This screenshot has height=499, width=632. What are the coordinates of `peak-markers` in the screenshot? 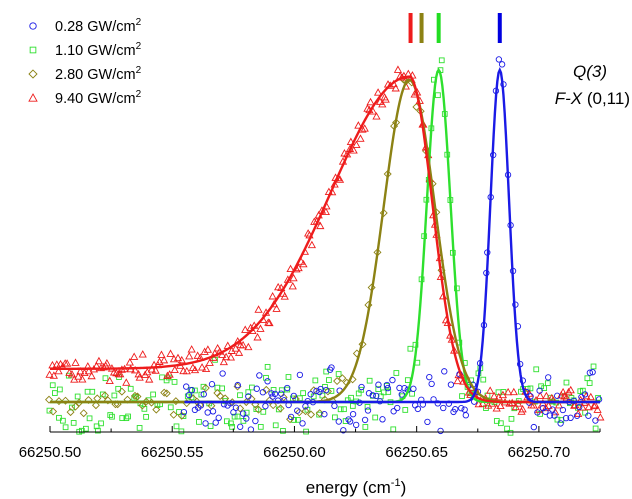 It's located at (455, 28).